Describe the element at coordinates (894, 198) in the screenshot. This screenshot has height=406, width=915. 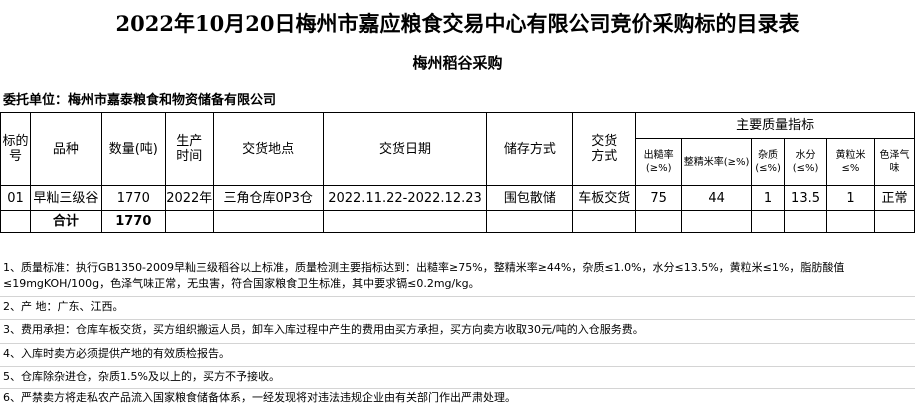
I see `cell-q-color: 正常` at that location.